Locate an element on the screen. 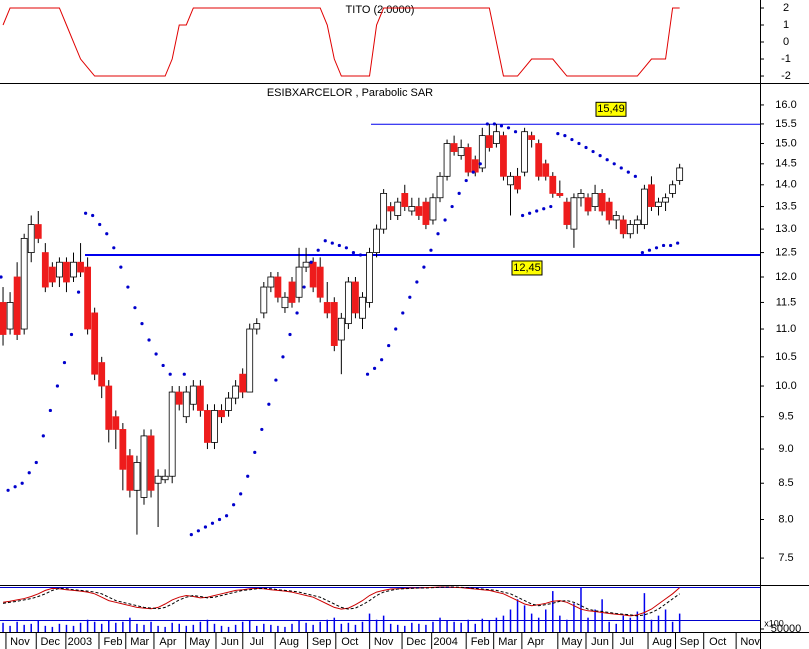 Image resolution: width=809 pixels, height=649 pixels. price-title: ESIBXARCELOR , Parabolic SAR is located at coordinates (350, 93).